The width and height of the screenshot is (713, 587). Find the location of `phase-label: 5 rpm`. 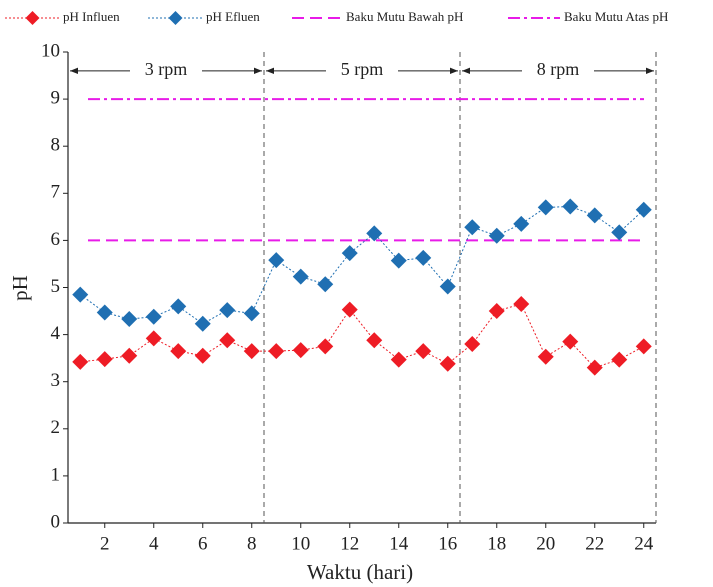

phase-label: 5 rpm is located at coordinates (362, 69).